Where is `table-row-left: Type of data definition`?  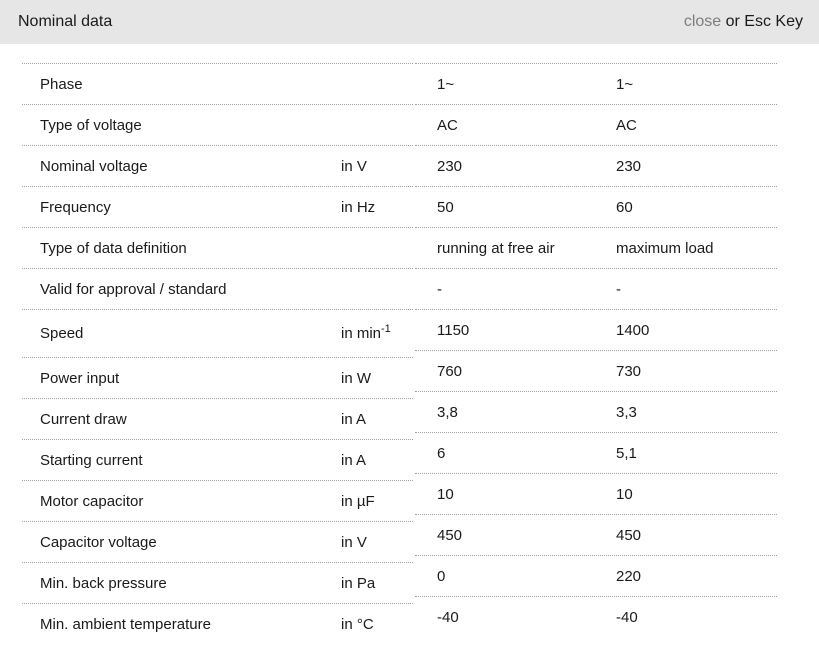 table-row-left: Type of data definition is located at coordinates (217, 247).